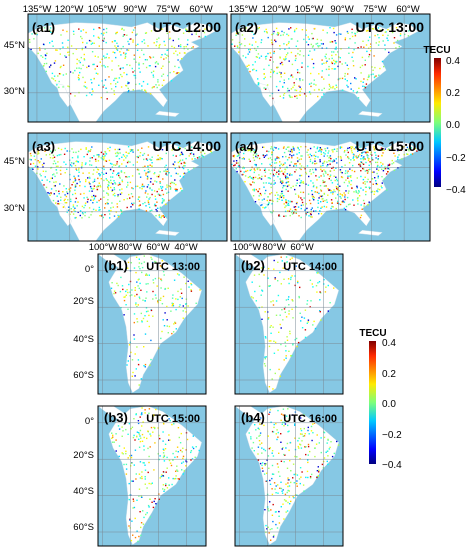  What do you see at coordinates (116, 265) in the screenshot?
I see `panel-label: (b1)` at bounding box center [116, 265].